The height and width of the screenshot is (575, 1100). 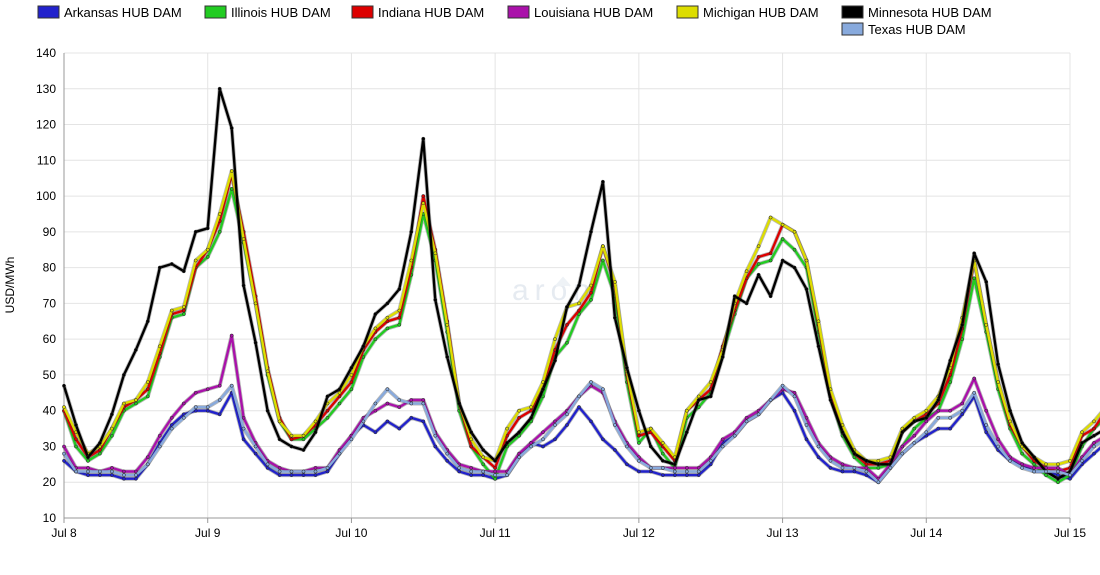 I want to click on legend-item: Louisiana HUB DAM, so click(x=580, y=12).